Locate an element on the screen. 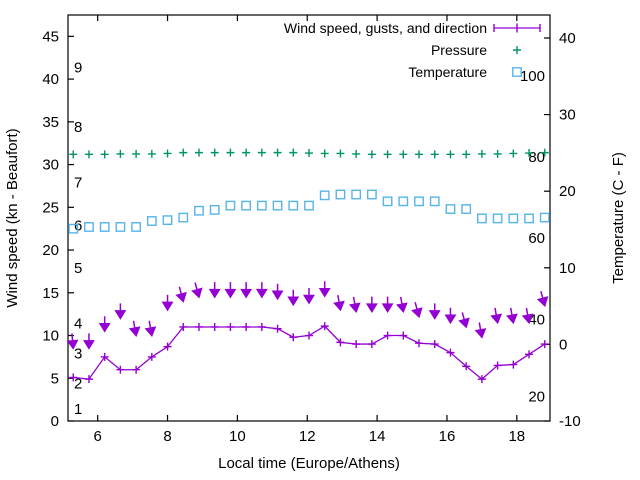 The image size is (640, 480). beaufort-label: 9 is located at coordinates (78, 67).